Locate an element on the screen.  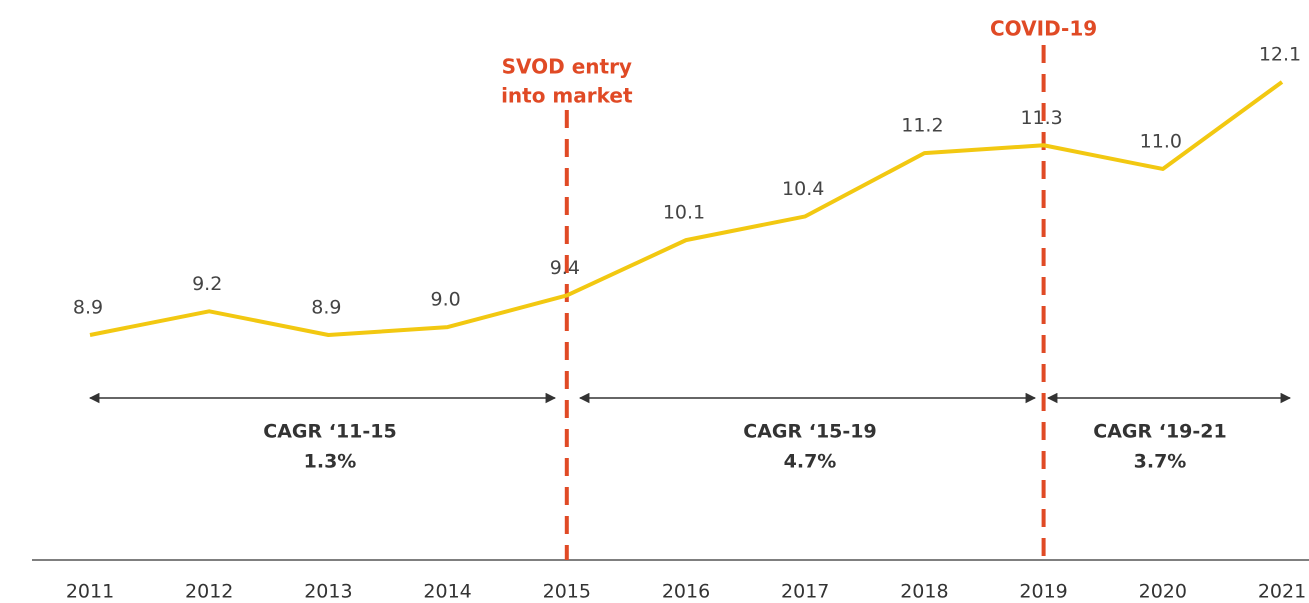
period-label: 1.3% is located at coordinates (330, 462).